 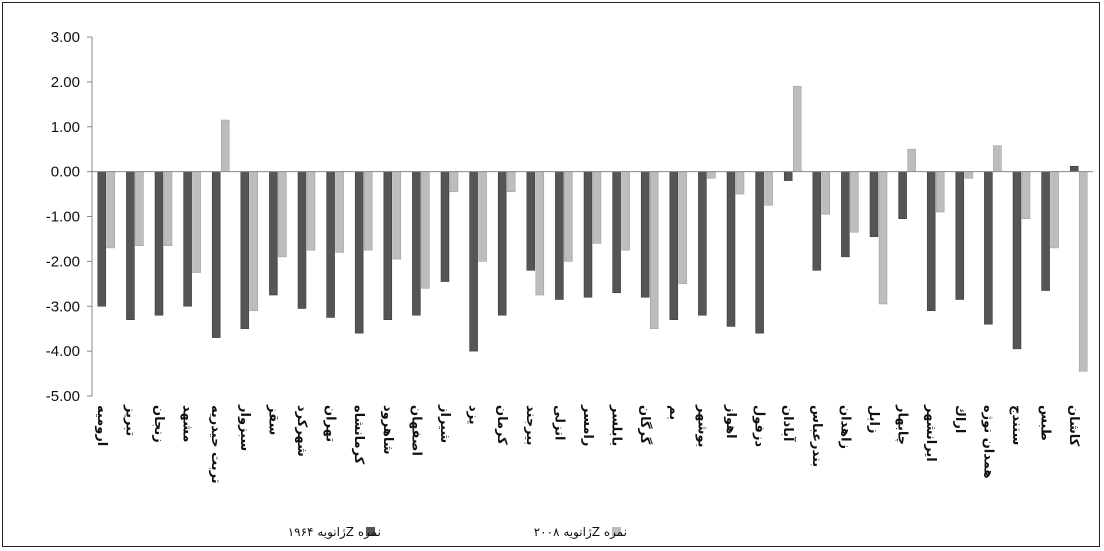 What do you see at coordinates (645, 425) in the screenshot?
I see `x-category-label: گرگان` at bounding box center [645, 425].